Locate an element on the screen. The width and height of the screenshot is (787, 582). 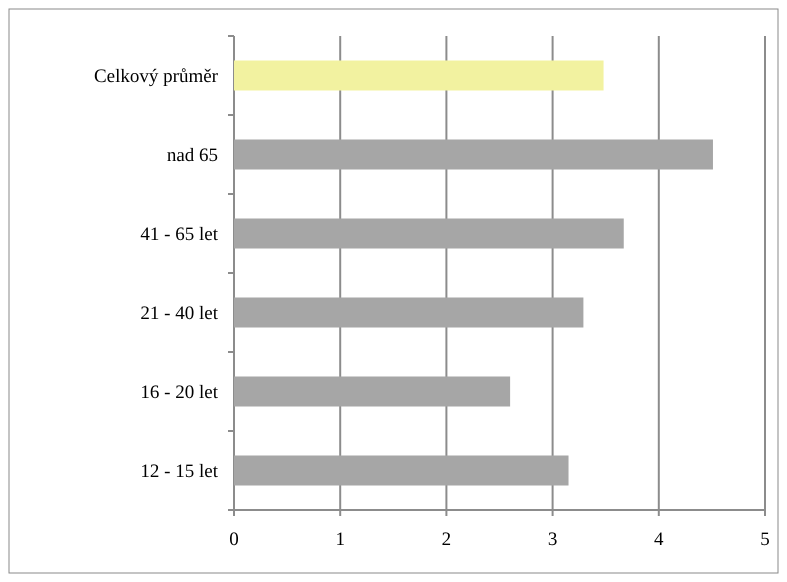
x-tick-label: 2 is located at coordinates (447, 539).